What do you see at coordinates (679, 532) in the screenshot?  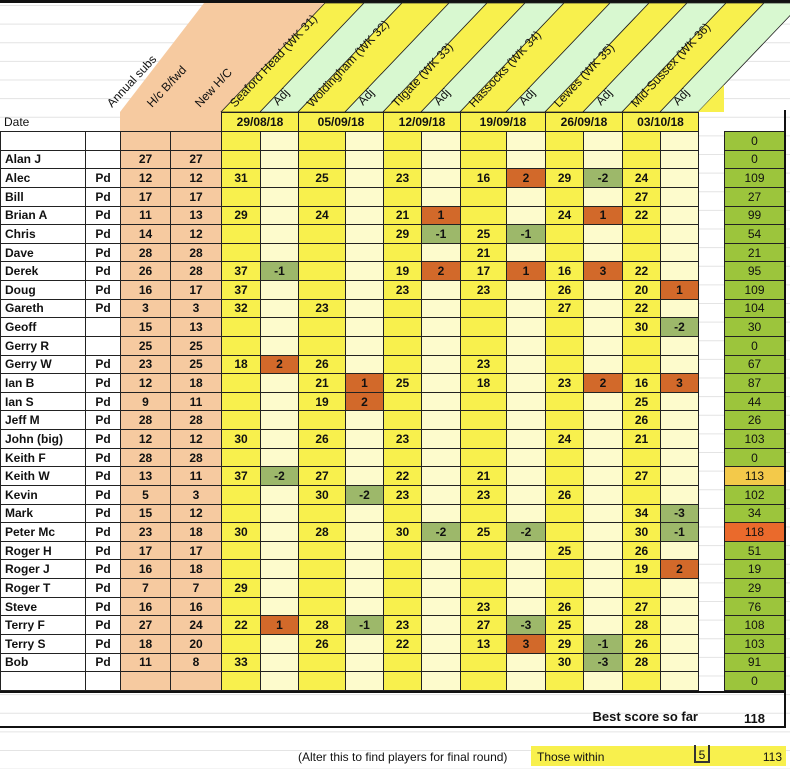 I see `adj-cell: -1` at bounding box center [679, 532].